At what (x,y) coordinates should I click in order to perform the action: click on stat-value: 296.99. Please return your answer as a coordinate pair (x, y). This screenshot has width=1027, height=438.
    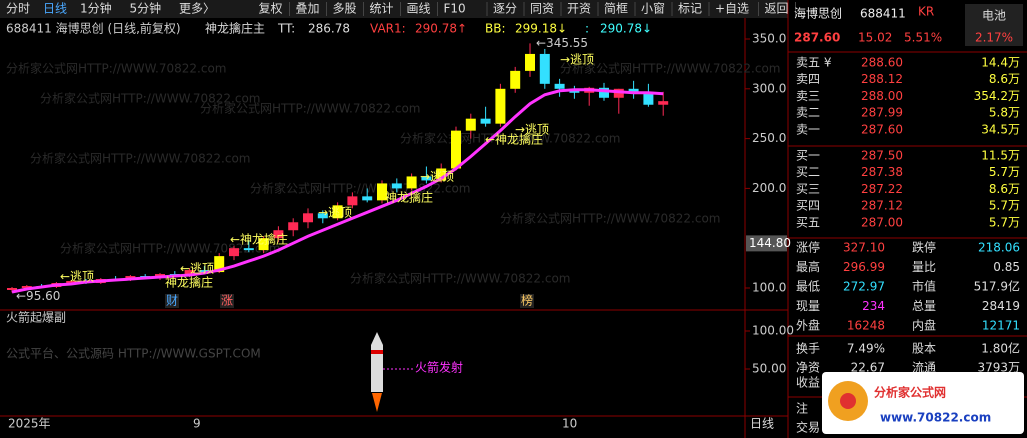
    Looking at the image, I should click on (864, 267).